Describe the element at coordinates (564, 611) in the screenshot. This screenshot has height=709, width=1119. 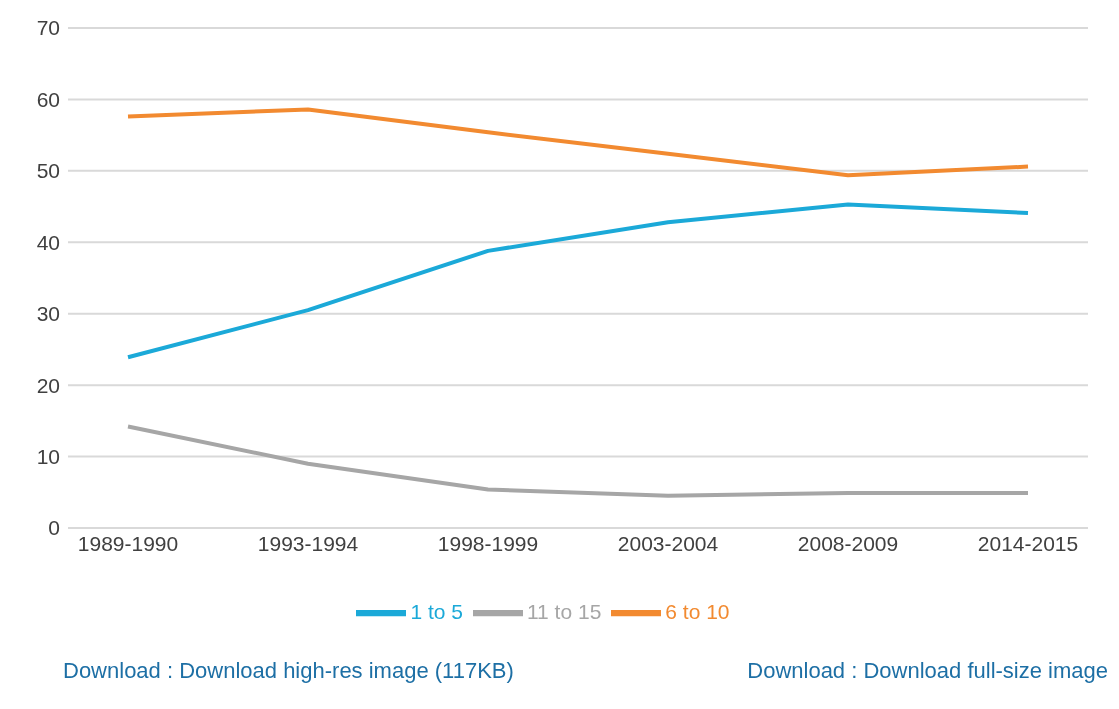
I see `legend-label: 11 to 15` at that location.